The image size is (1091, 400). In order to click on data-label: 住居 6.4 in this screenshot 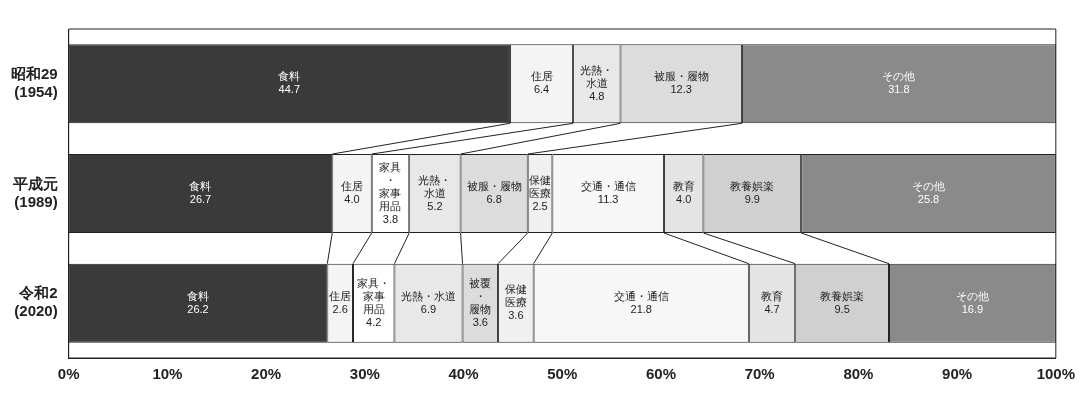, I will do `click(541, 83)`.